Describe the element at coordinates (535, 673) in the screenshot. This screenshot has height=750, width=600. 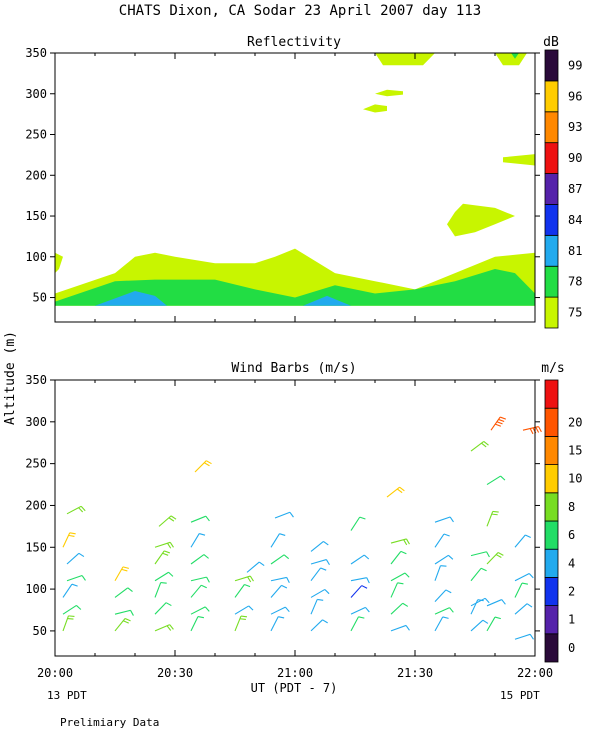
I see `x-tick-label: 22:00` at that location.